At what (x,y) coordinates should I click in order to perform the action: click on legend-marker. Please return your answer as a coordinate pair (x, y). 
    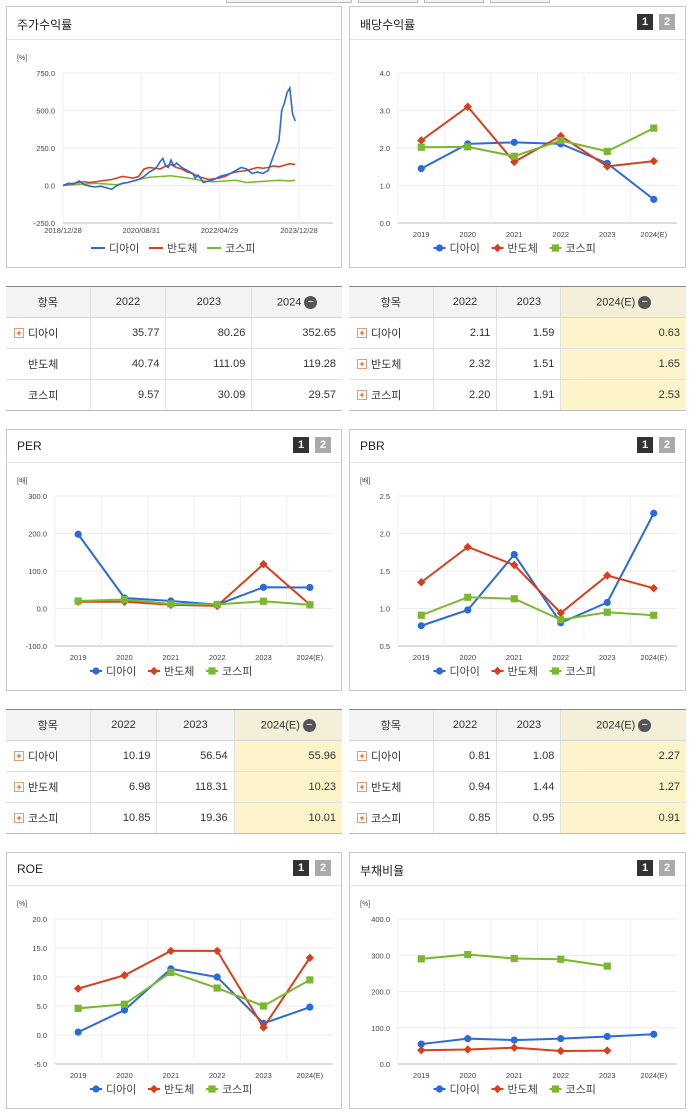
    Looking at the image, I should click on (154, 1089).